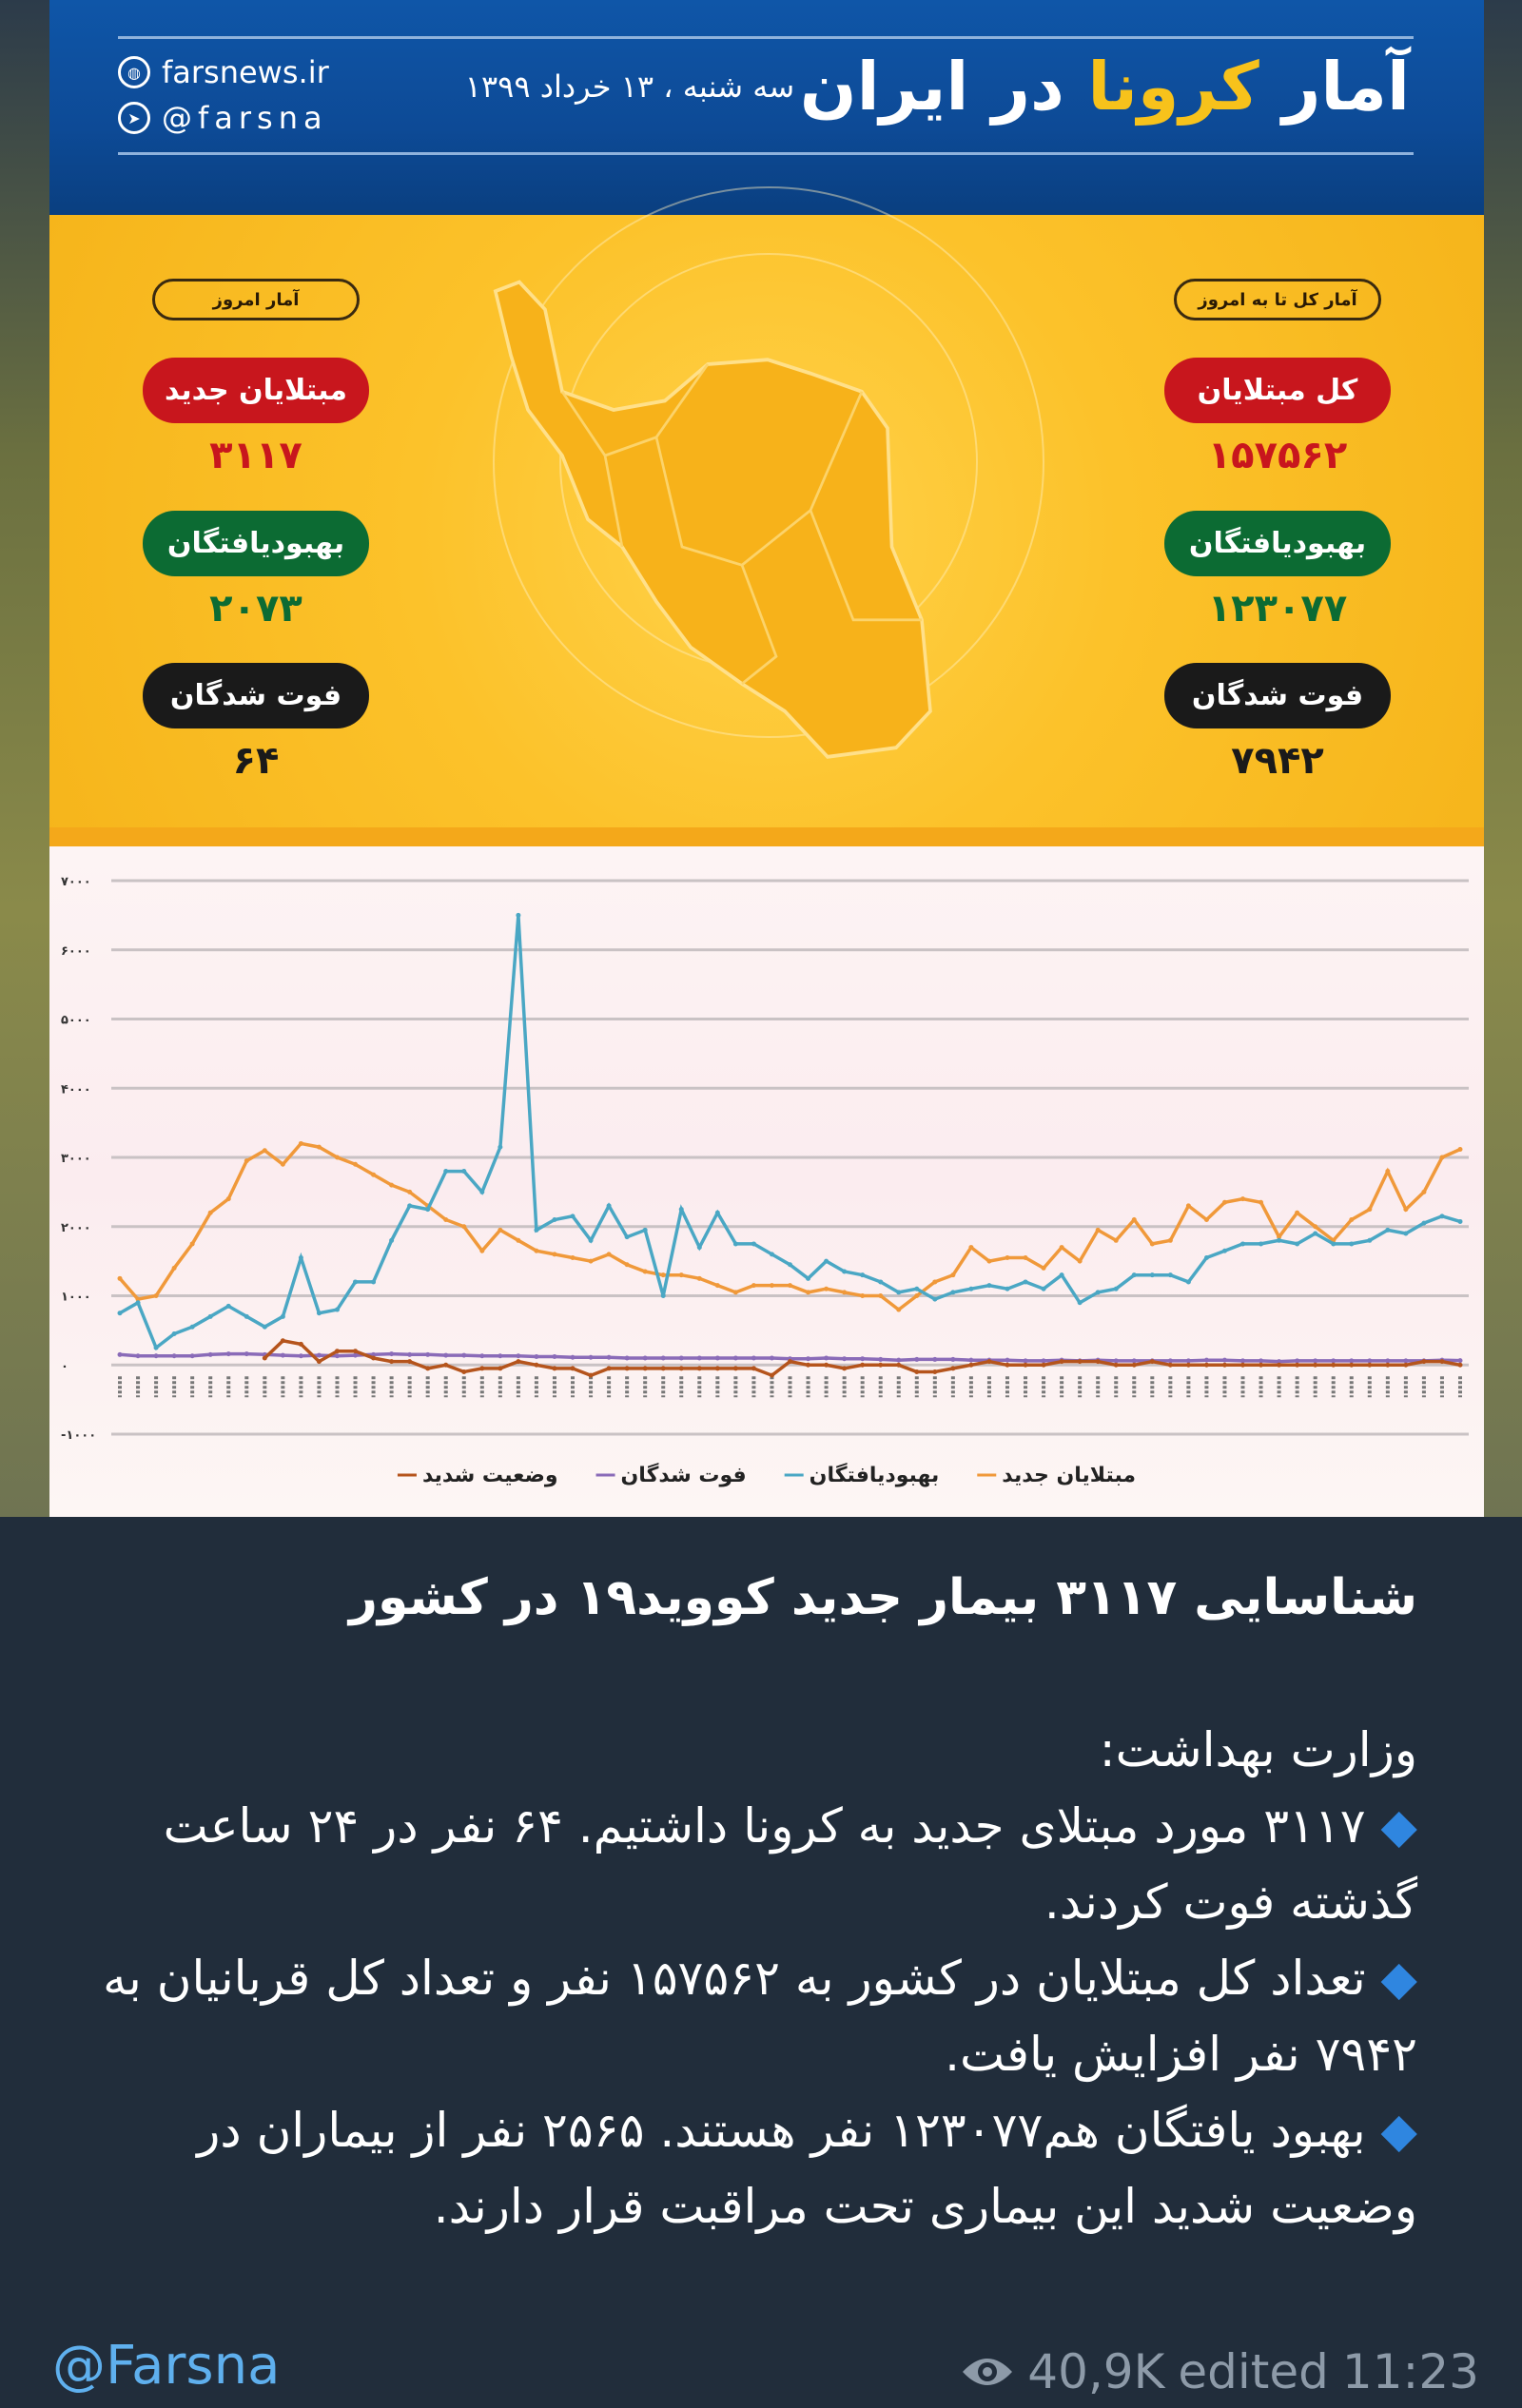 The image size is (1522, 2408). Describe the element at coordinates (255, 609) in the screenshot. I see `today-recovered-value: ۲۰۷۳` at that location.